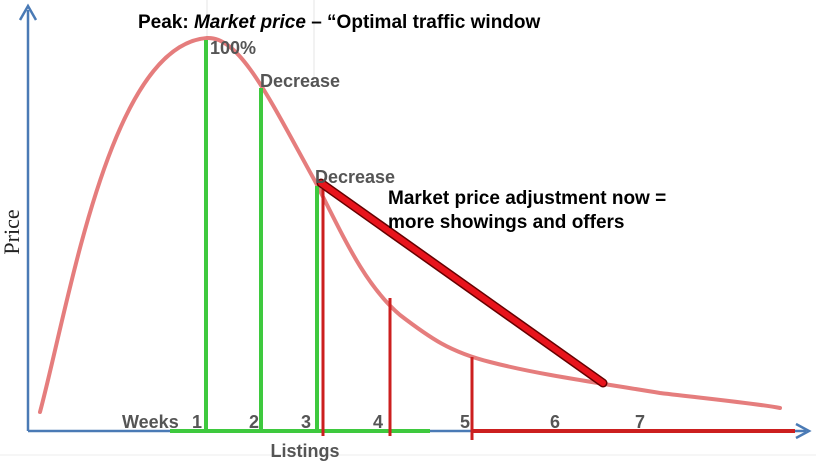  I want to click on week-label: 5, so click(465, 422).